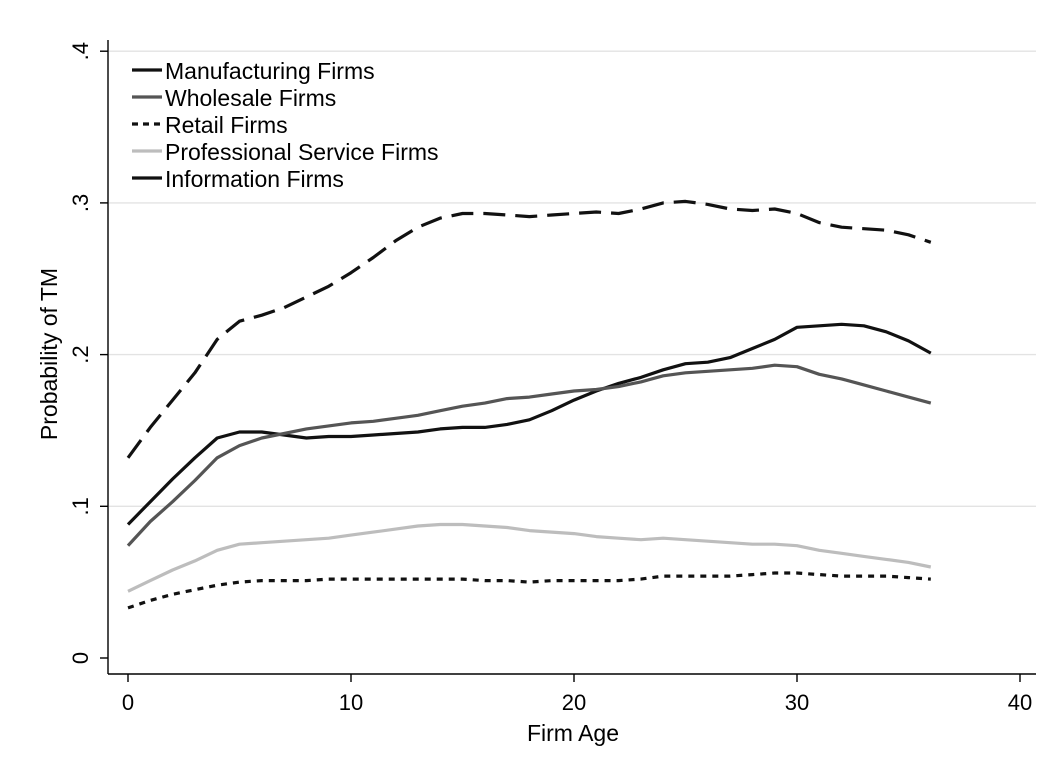 The width and height of the screenshot is (1061, 775). Describe the element at coordinates (226, 125) in the screenshot. I see `legend-label: Retail Firms` at that location.